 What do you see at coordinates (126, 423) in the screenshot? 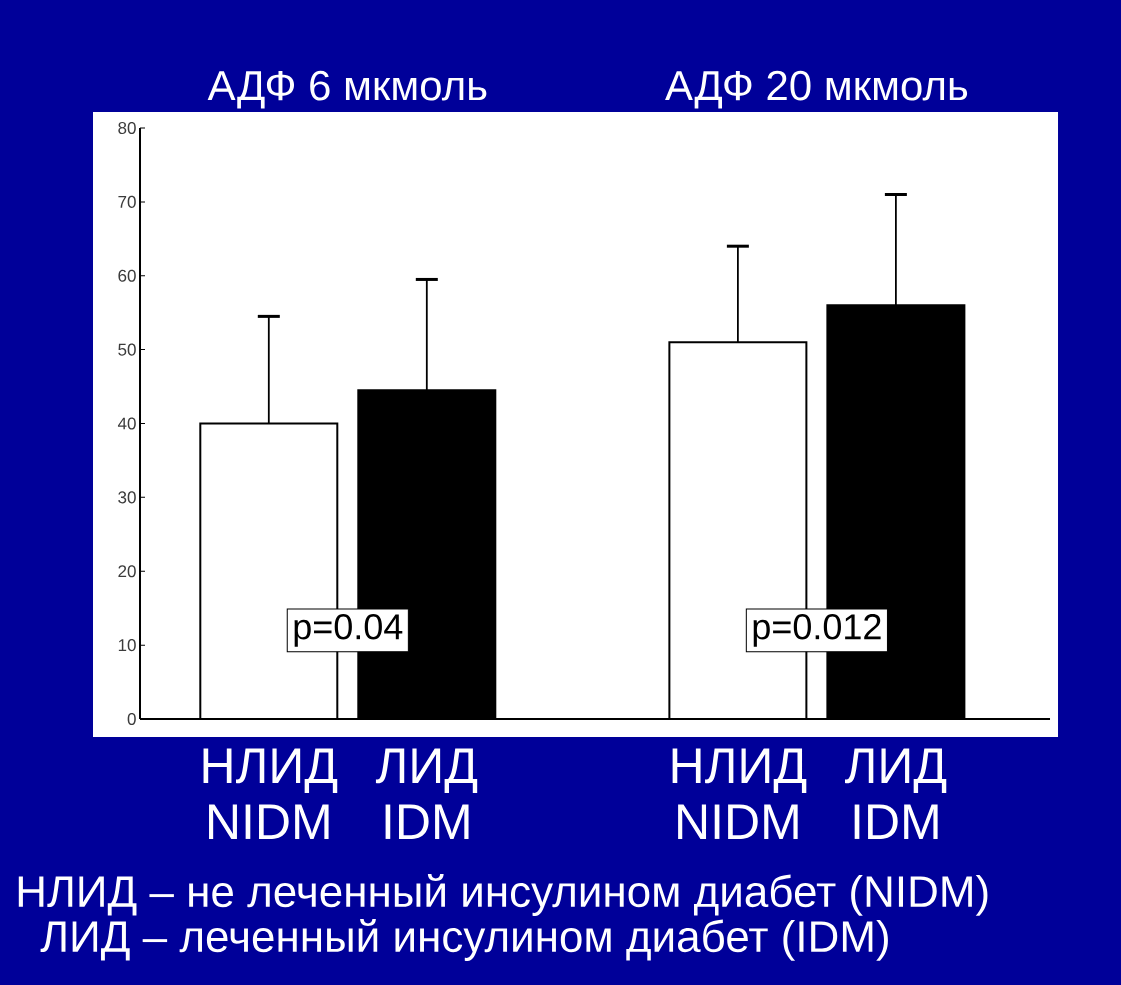
I see `y-tick-label: 40` at bounding box center [126, 423].